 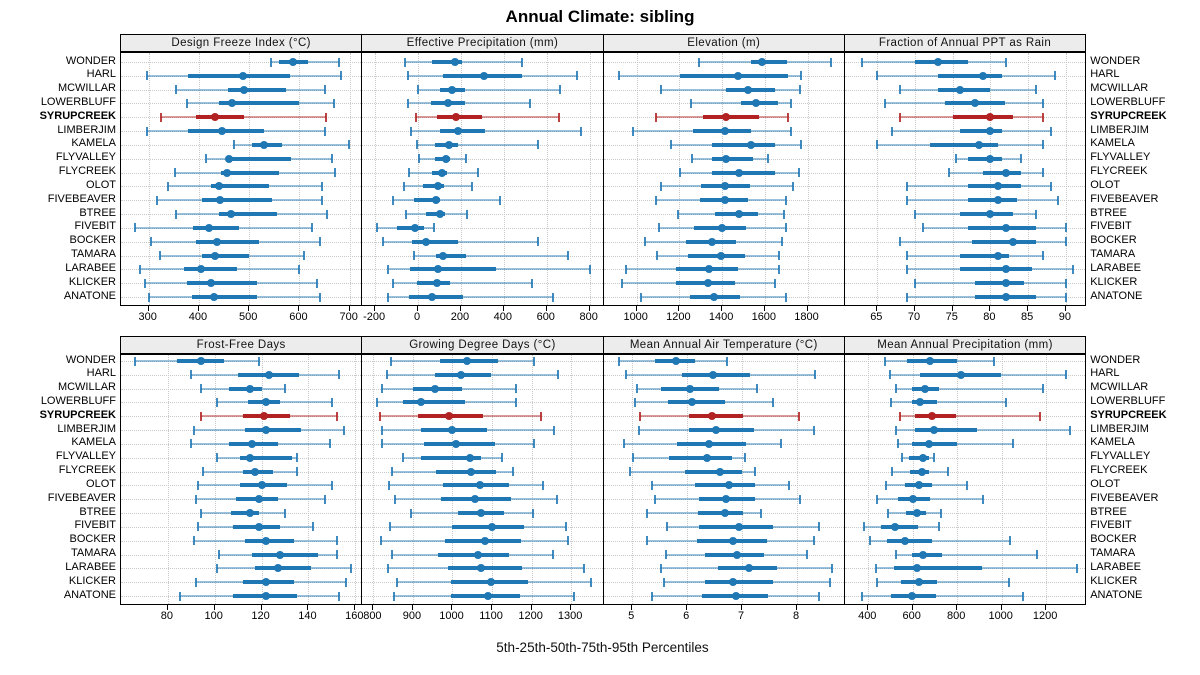 What do you see at coordinates (965, 42) in the screenshot?
I see `panel-strip-fraction-of-annual-ppt-as-rain: Fraction of Annual PPT as Rain` at bounding box center [965, 42].